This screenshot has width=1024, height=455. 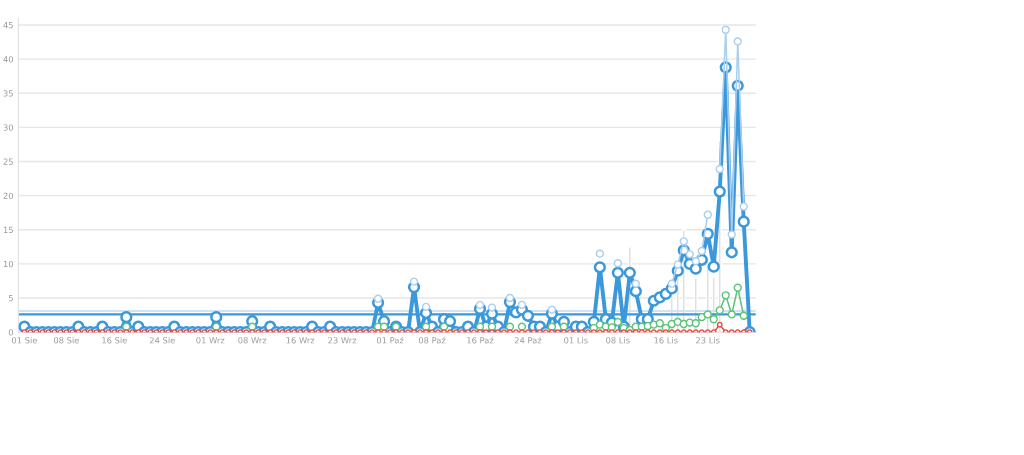 What do you see at coordinates (8, 161) in the screenshot?
I see `y-tick-label: 25` at bounding box center [8, 161].